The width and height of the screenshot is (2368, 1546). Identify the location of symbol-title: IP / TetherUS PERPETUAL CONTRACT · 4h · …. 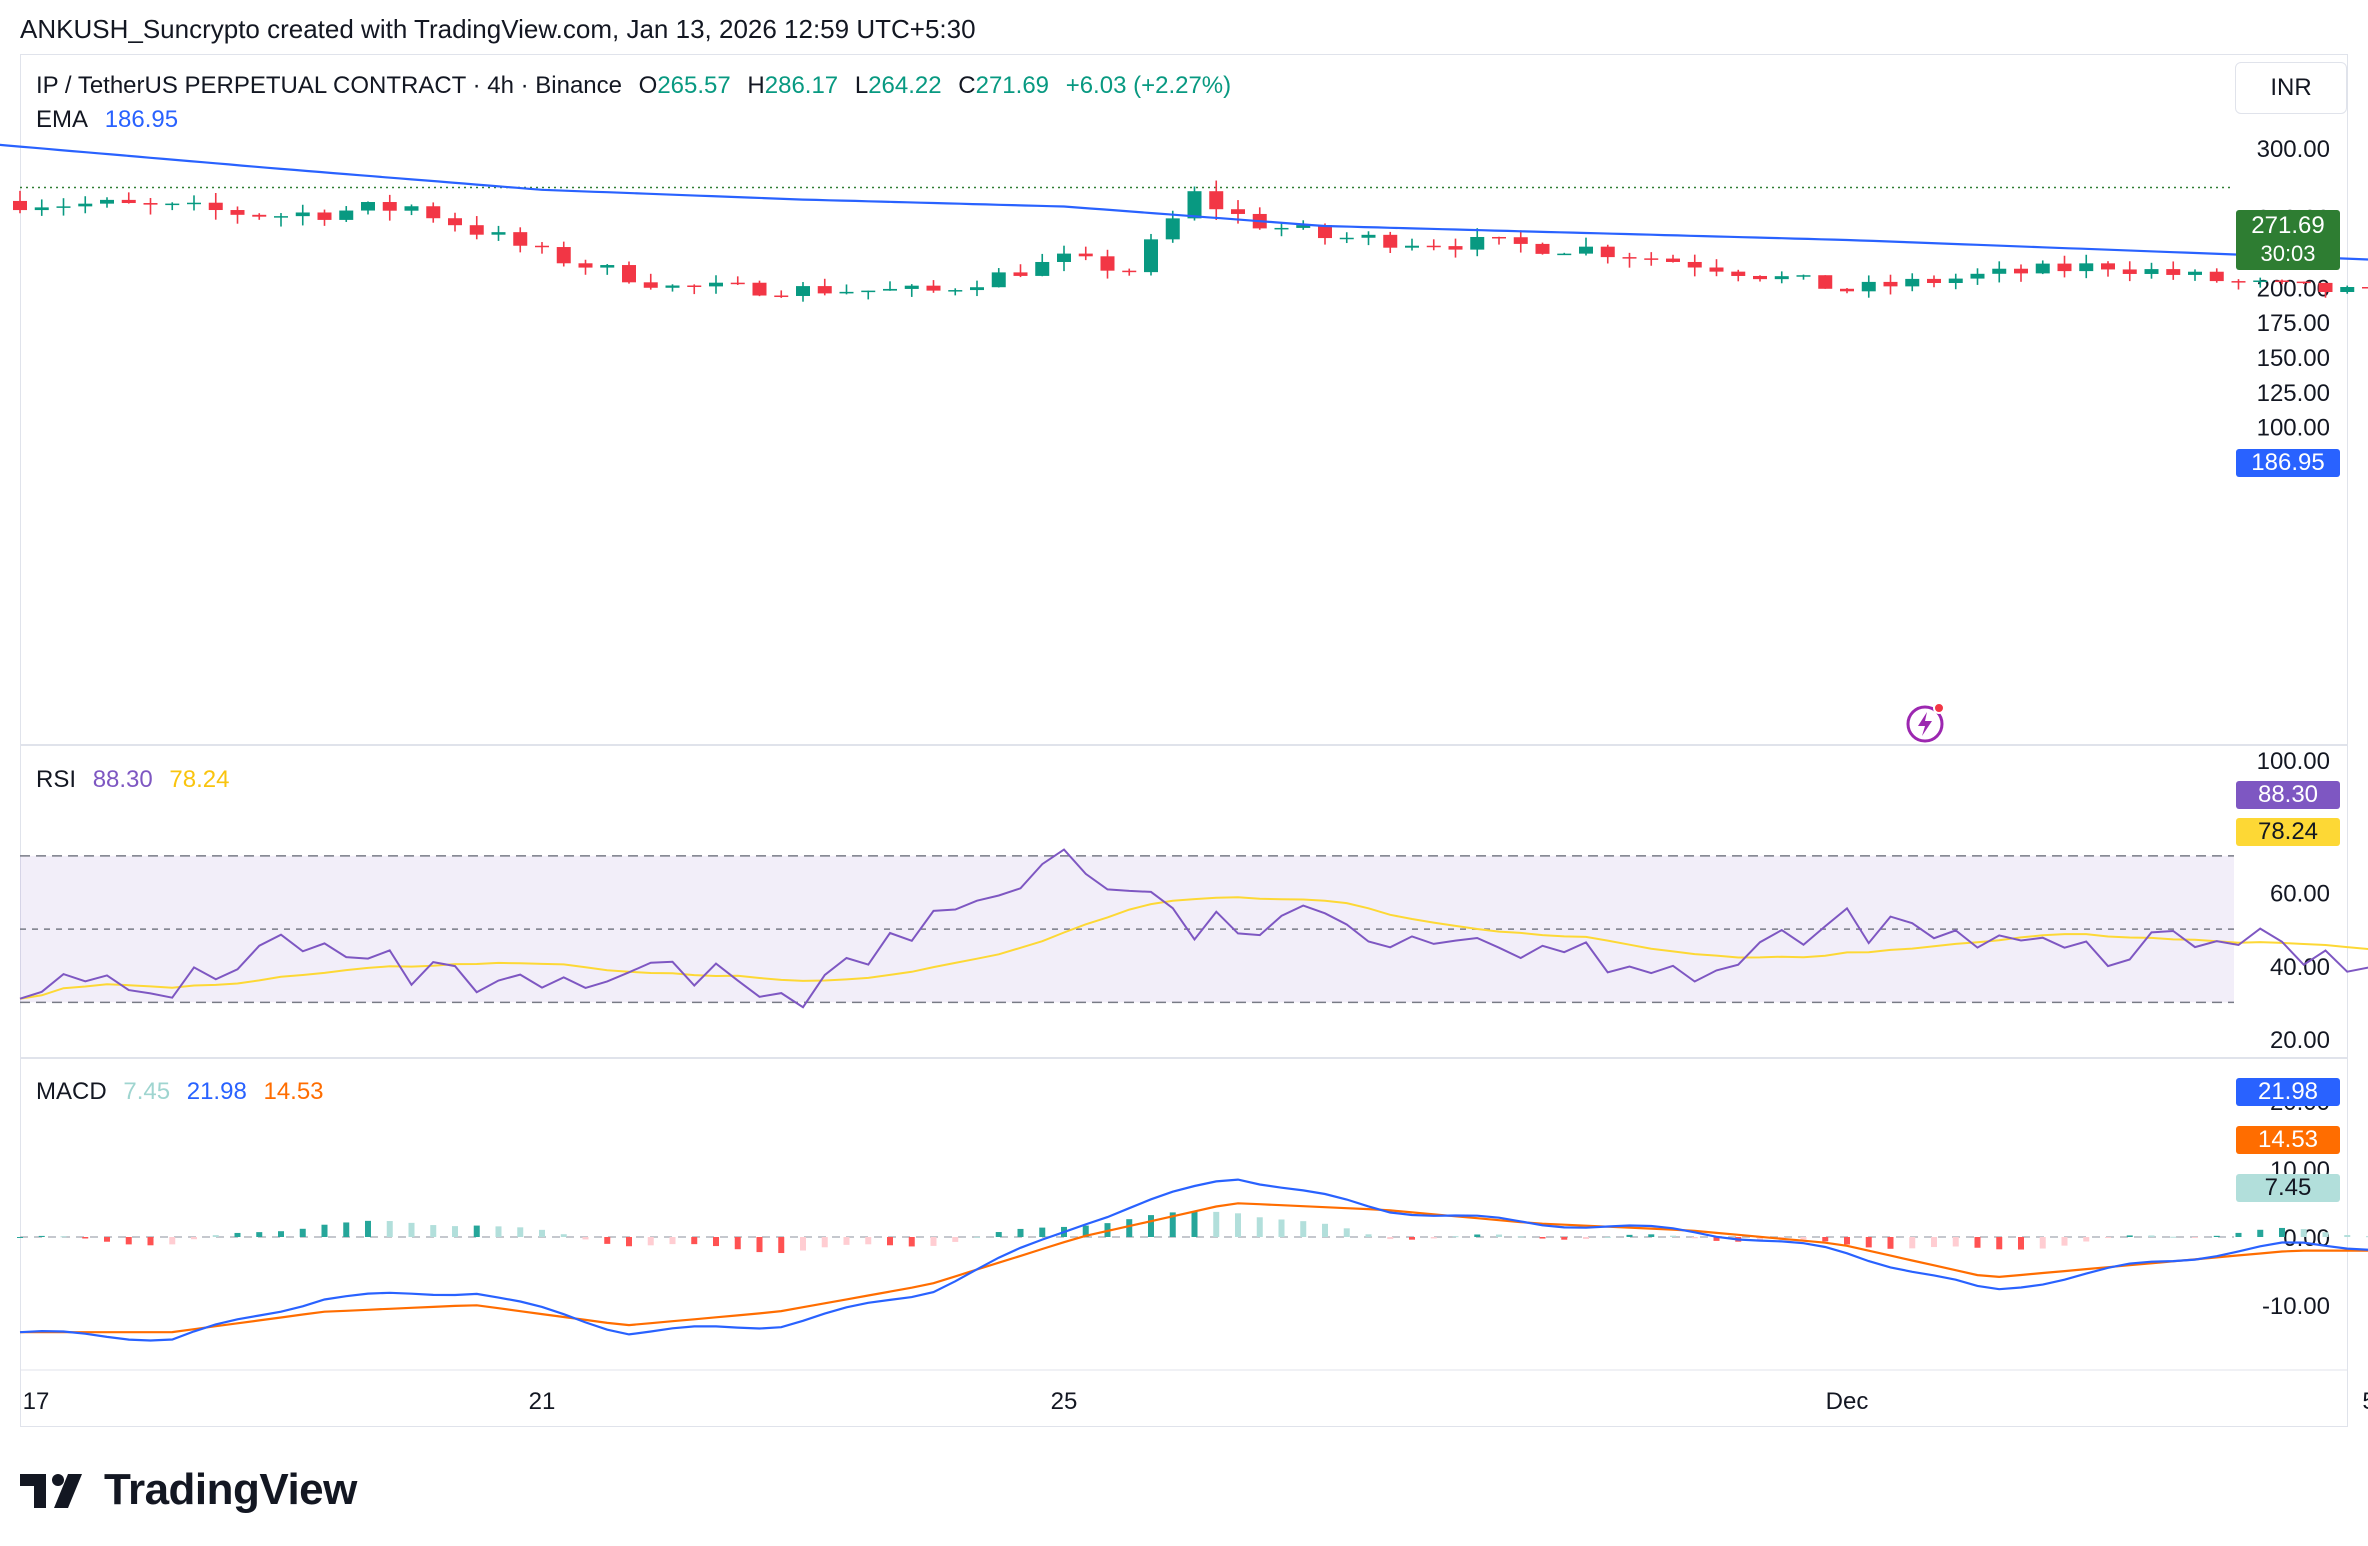
(329, 85).